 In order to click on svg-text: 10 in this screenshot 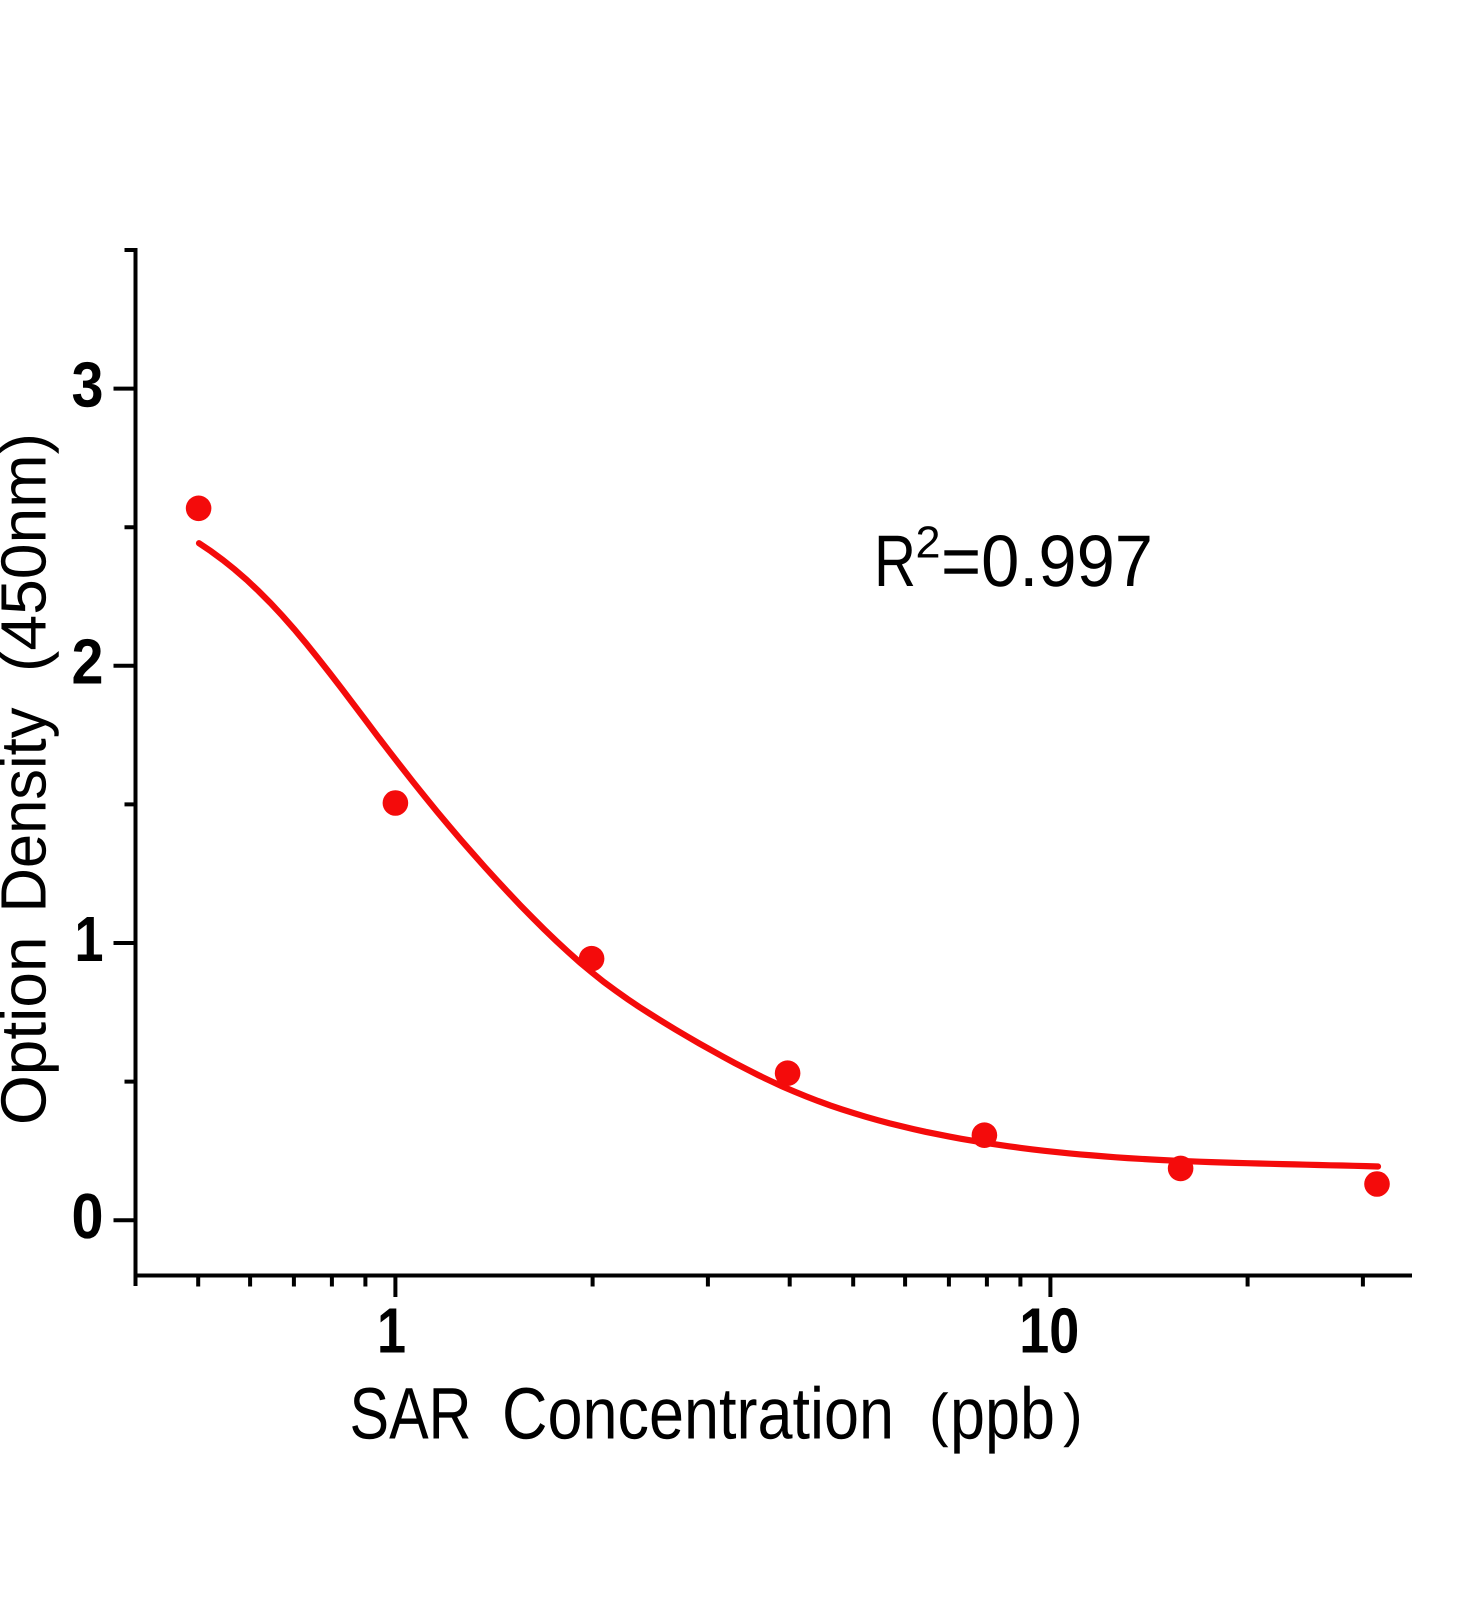, I will do `click(1049, 1331)`.